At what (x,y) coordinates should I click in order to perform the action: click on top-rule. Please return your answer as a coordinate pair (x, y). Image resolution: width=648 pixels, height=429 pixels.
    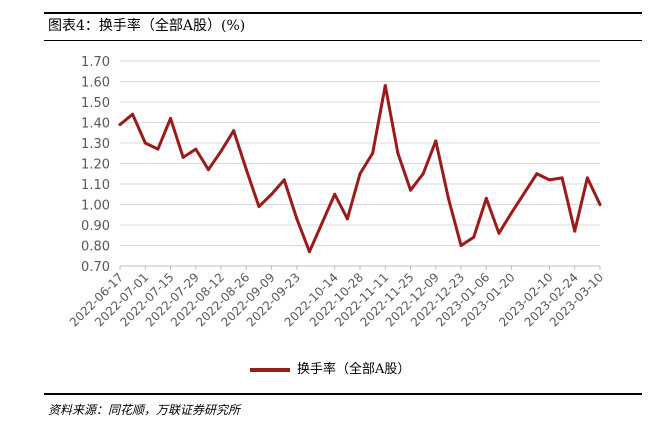
    Looking at the image, I should click on (343, 13).